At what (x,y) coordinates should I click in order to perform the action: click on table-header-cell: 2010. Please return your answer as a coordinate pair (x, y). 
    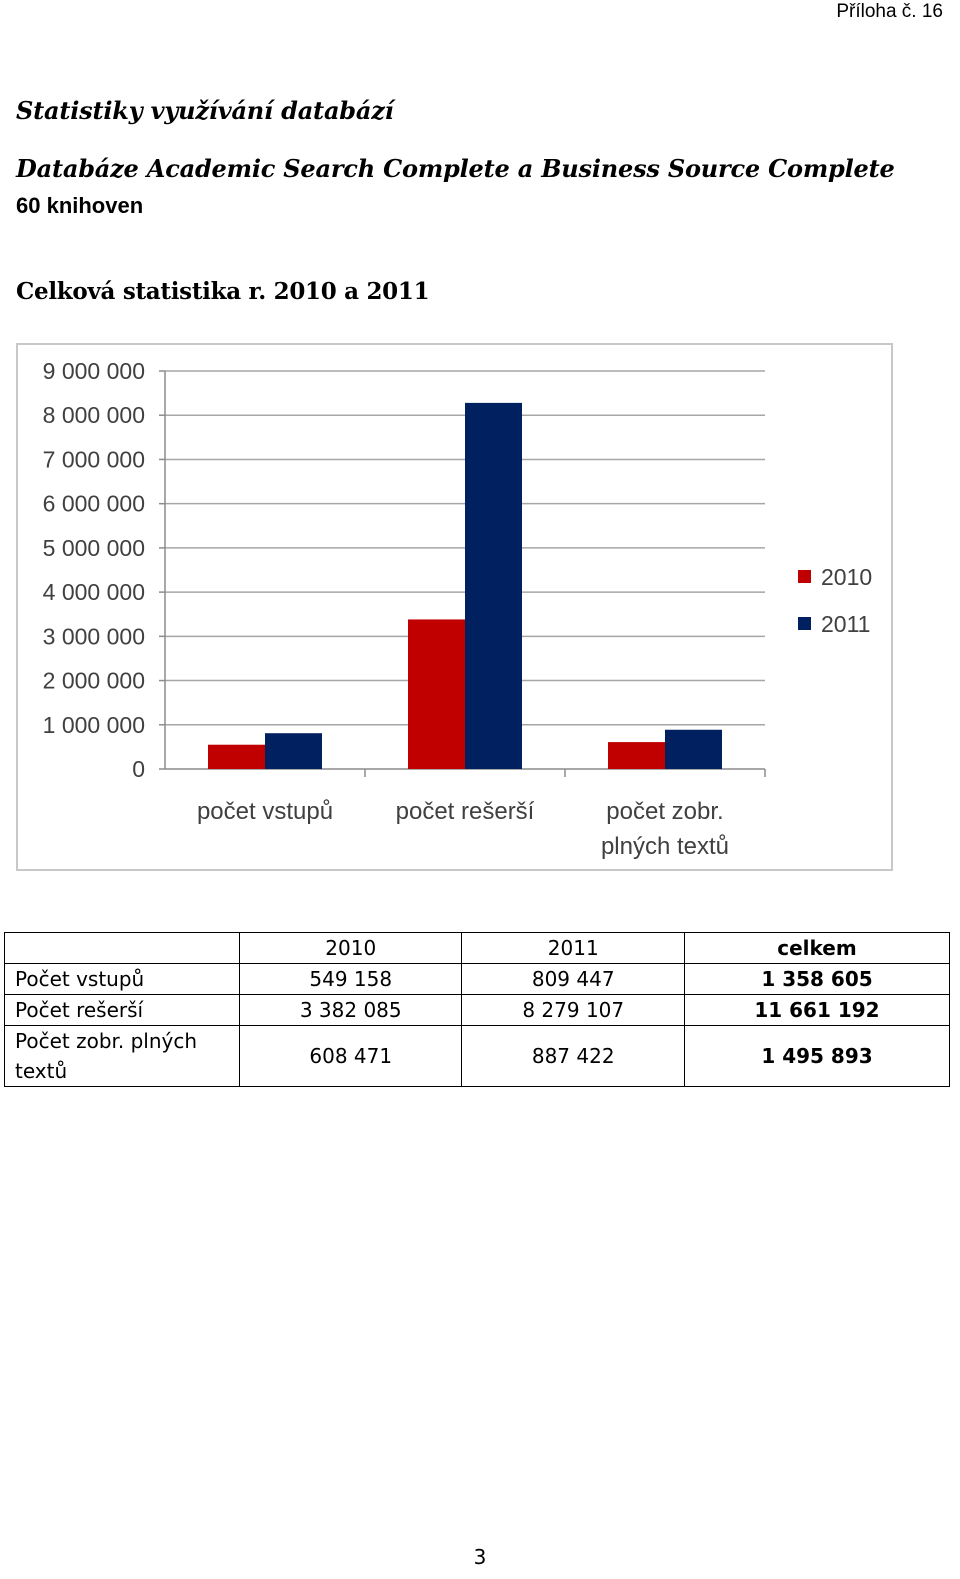
    Looking at the image, I should click on (350, 948).